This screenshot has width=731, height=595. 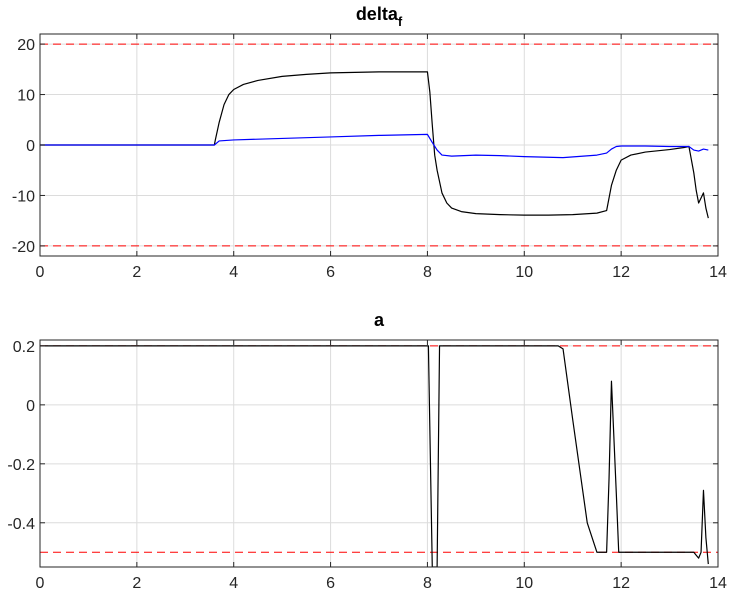 What do you see at coordinates (23, 247) in the screenshot?
I see `y-tick-label: -20` at bounding box center [23, 247].